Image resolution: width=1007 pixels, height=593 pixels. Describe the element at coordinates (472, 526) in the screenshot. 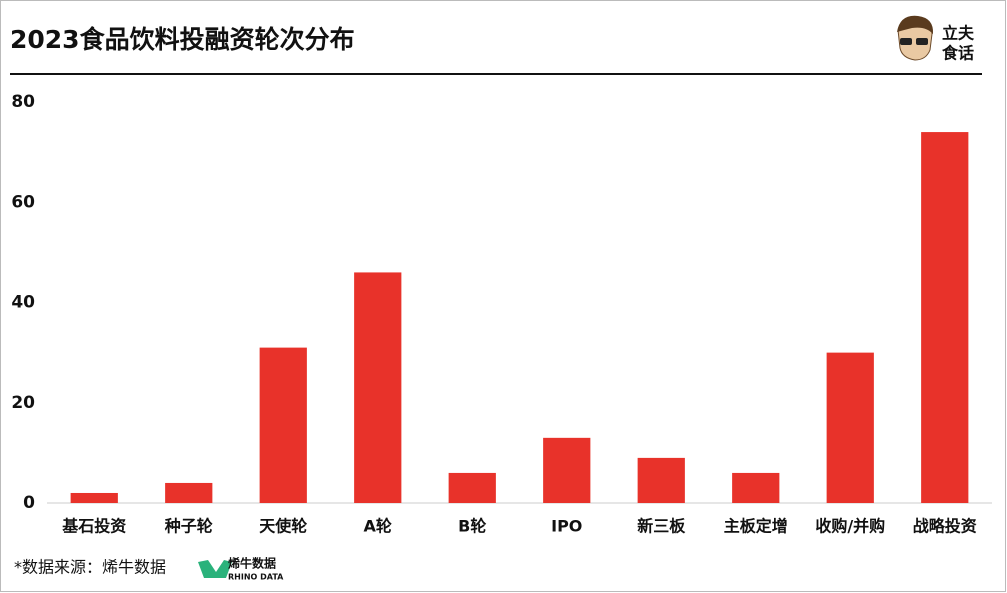

I see `x-tick-label: B轮` at that location.